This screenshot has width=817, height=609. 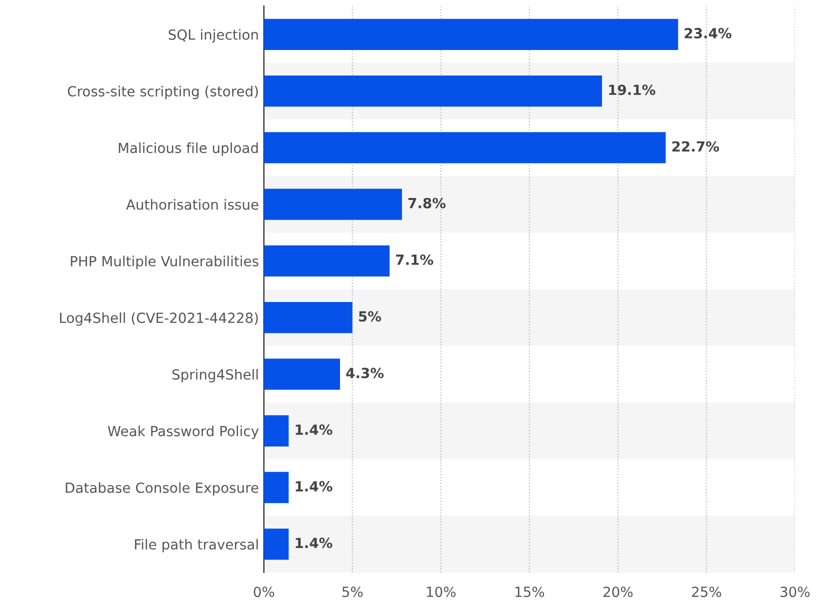 I want to click on data-label: 19.1%, so click(x=632, y=90).